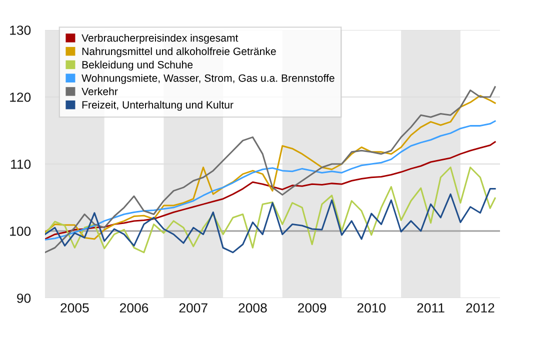 The height and width of the screenshot is (338, 540). I want to click on y-tick-label: 120, so click(20, 97).